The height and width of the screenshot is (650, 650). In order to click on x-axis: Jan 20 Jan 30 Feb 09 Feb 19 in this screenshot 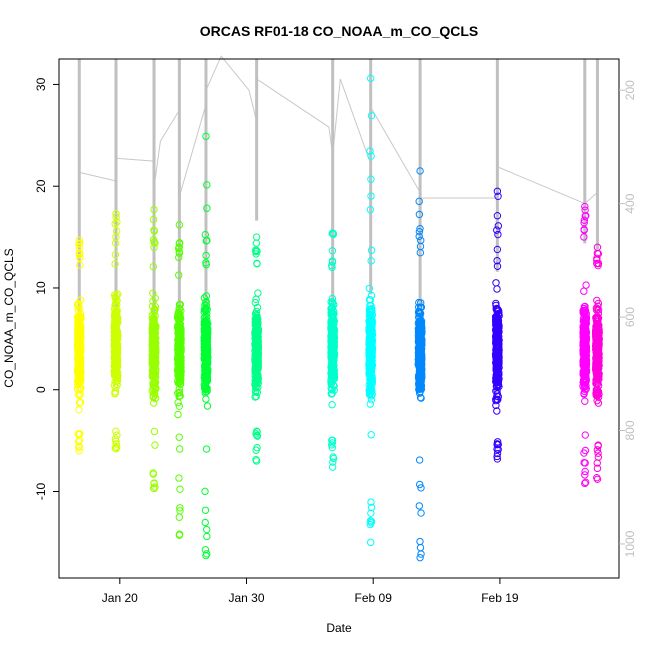, I will do `click(310, 591)`.